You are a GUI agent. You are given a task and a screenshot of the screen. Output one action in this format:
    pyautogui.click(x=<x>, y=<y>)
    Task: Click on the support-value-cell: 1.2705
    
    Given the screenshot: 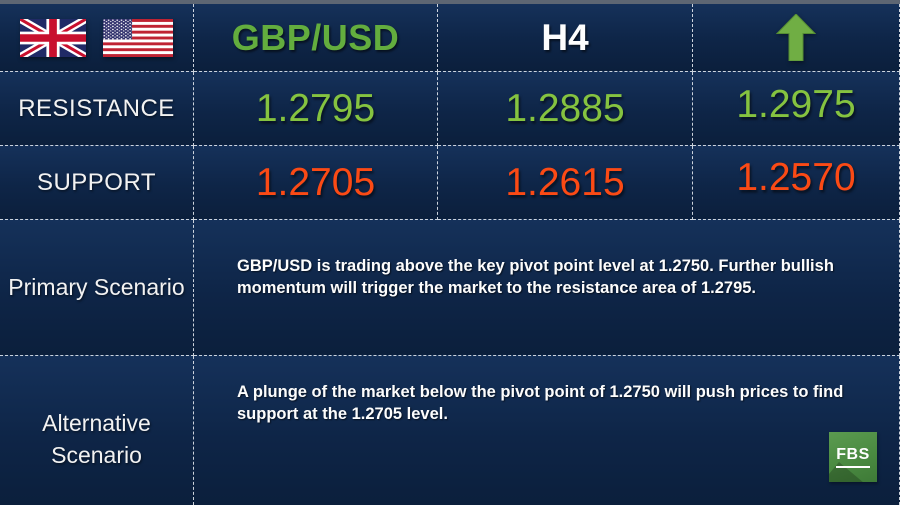 What is the action you would take?
    pyautogui.click(x=316, y=183)
    